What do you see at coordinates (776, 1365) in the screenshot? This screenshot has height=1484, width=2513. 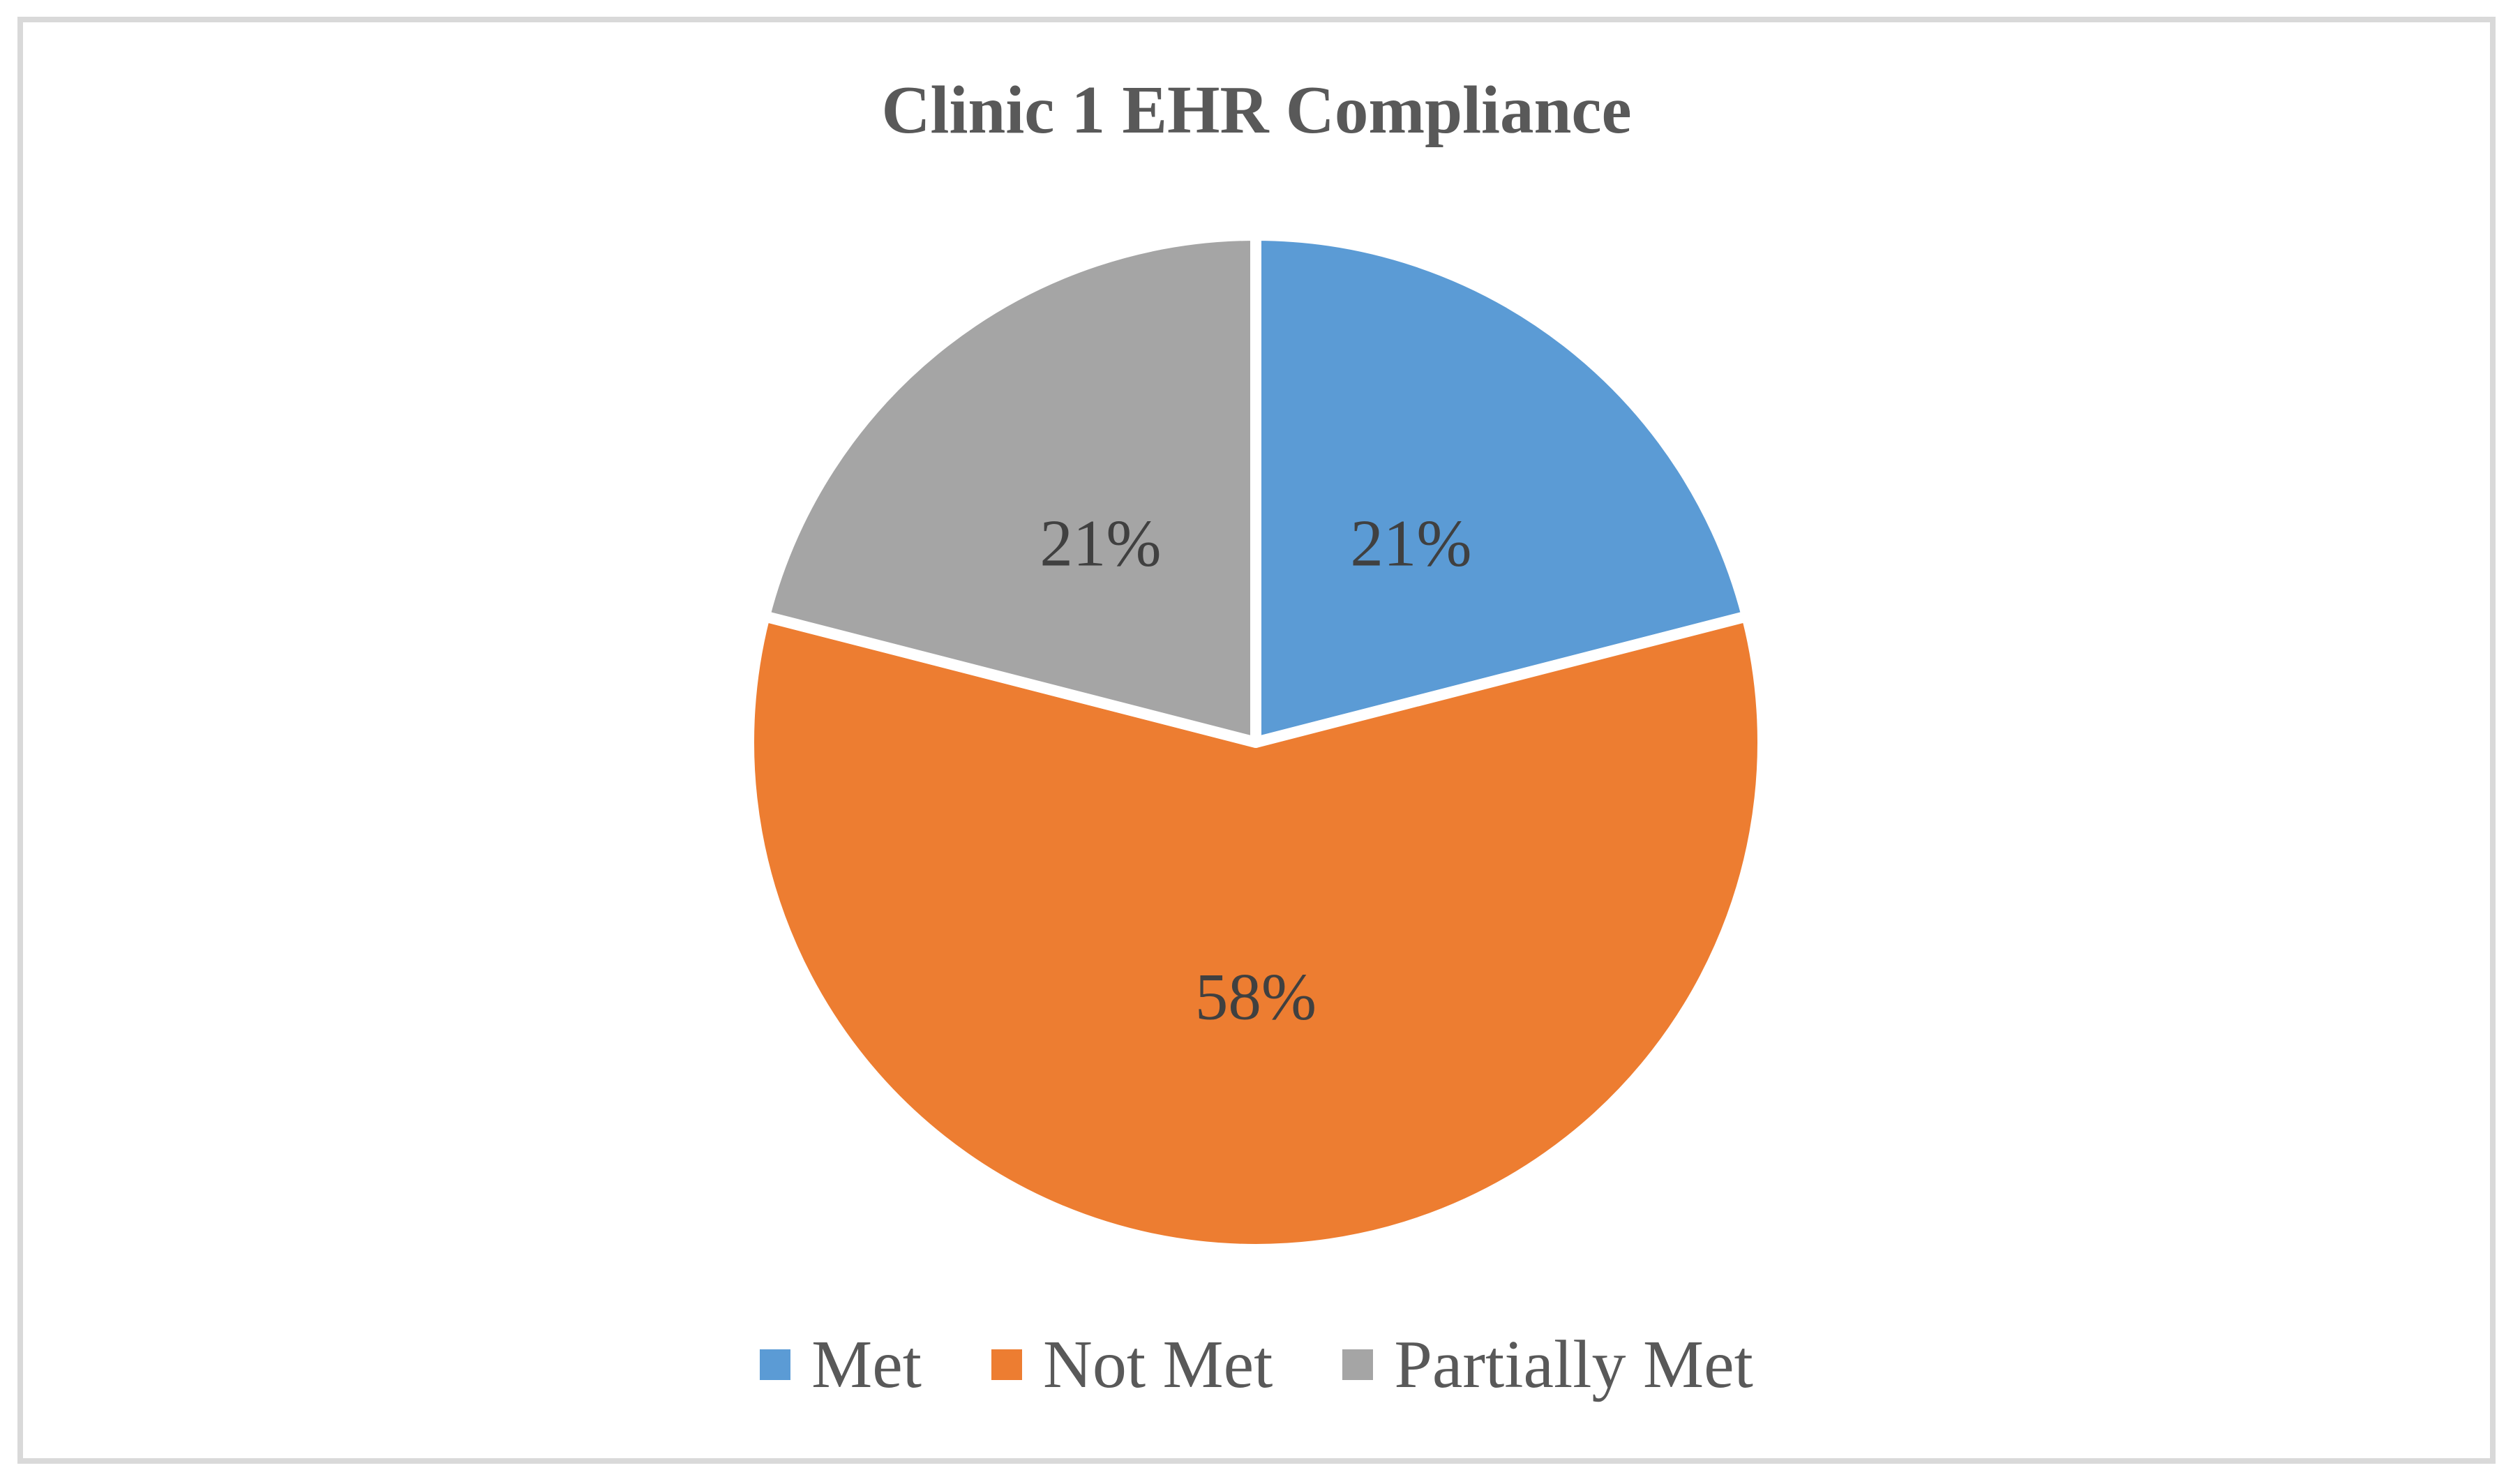 I see `legend-swatch-met` at bounding box center [776, 1365].